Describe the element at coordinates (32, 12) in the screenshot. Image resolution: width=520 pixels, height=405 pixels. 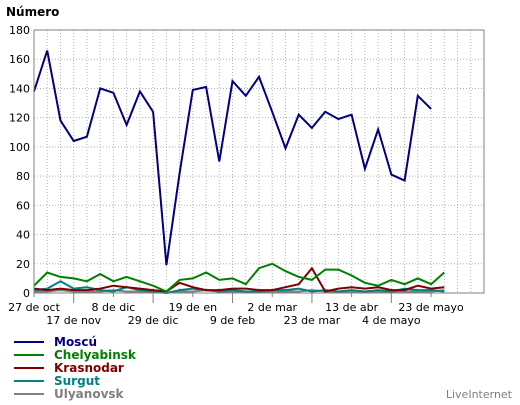
I see `y-axis-label: Número` at that location.